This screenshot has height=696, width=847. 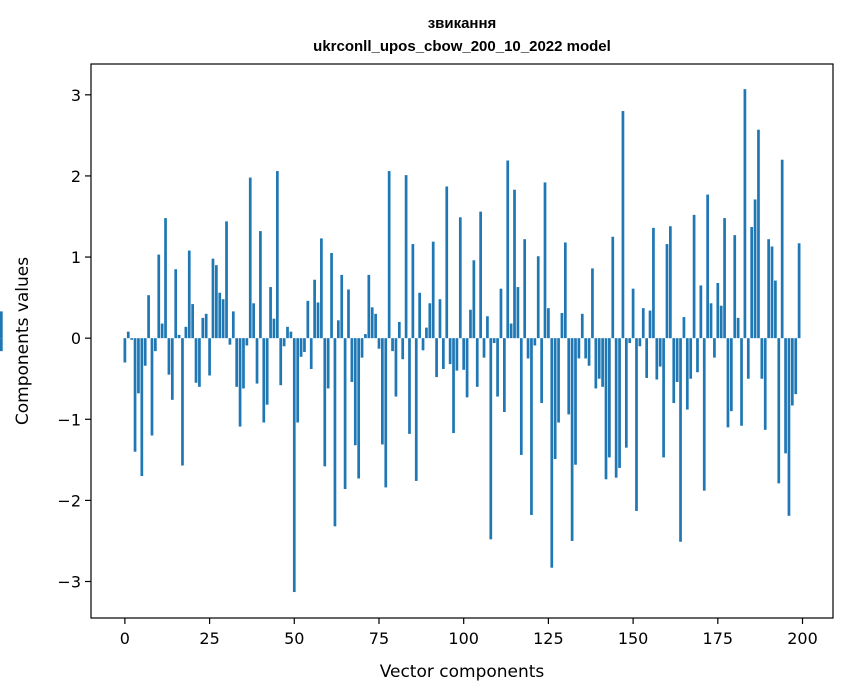 What do you see at coordinates (209, 638) in the screenshot?
I see `x-tick-label: 25` at bounding box center [209, 638].